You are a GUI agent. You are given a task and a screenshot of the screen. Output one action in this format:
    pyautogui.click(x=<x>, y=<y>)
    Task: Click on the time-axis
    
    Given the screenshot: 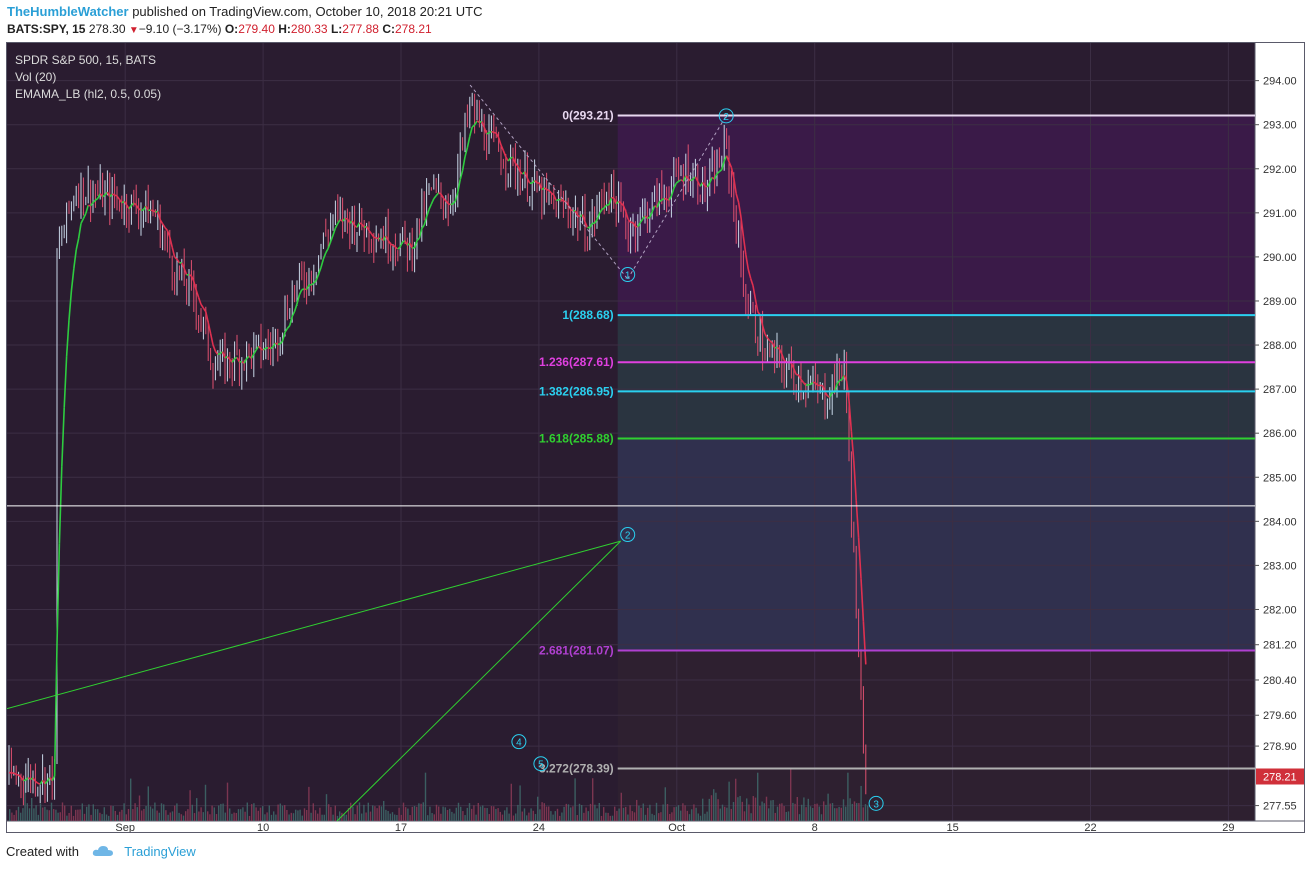 What is the action you would take?
    pyautogui.click(x=655, y=826)
    